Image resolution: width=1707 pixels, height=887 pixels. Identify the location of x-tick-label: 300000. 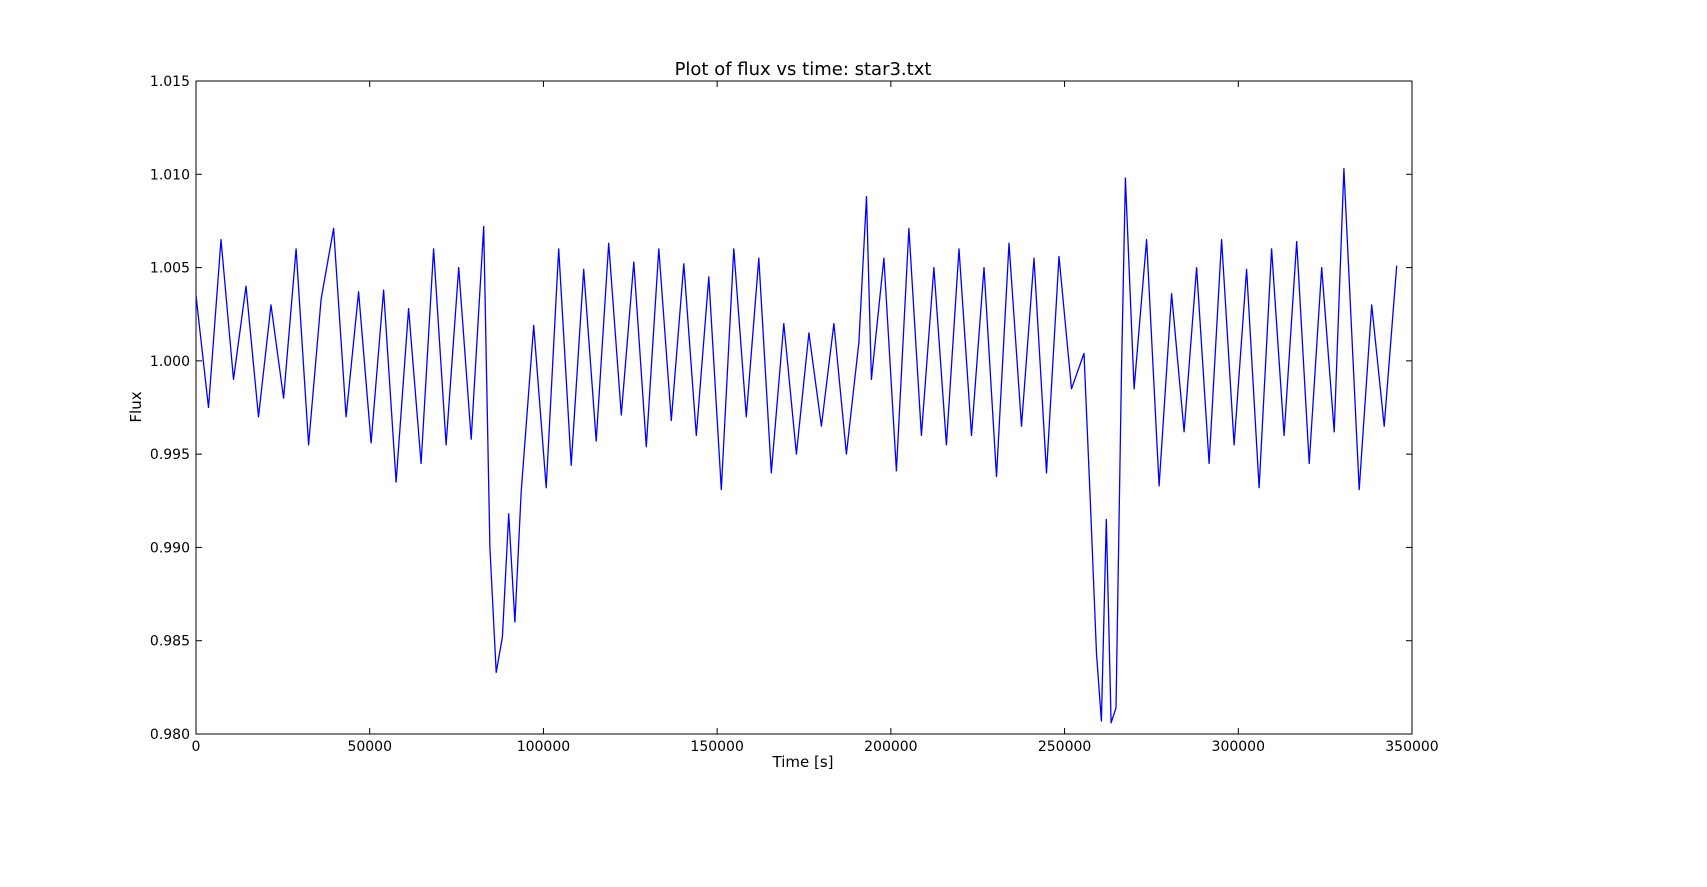
(1238, 747).